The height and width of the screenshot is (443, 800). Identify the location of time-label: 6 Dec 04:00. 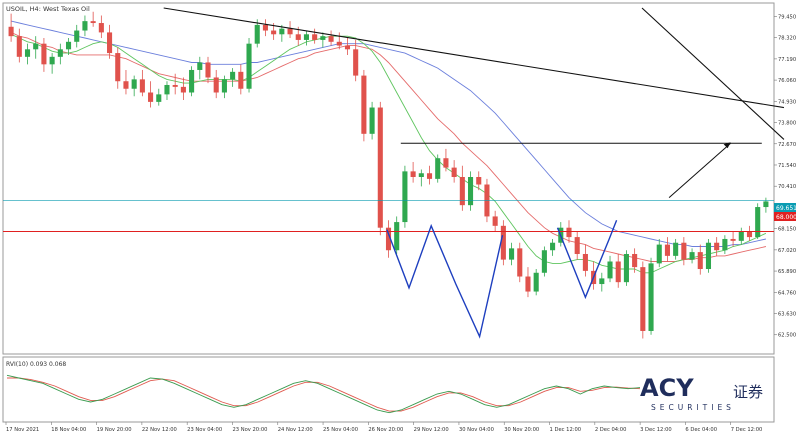
(701, 430).